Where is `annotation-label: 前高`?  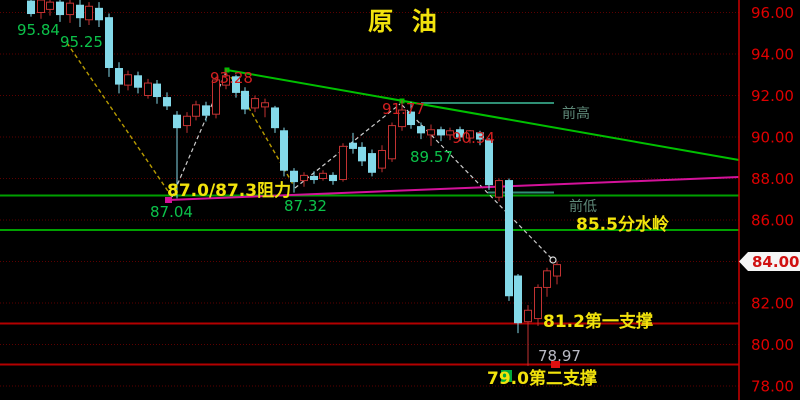
annotation-label: 前高 is located at coordinates (576, 113).